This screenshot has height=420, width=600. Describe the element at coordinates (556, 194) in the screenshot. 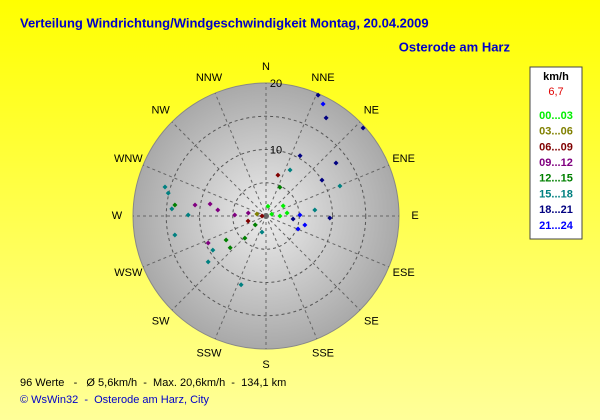

I see `legend-entry: 15...18` at that location.